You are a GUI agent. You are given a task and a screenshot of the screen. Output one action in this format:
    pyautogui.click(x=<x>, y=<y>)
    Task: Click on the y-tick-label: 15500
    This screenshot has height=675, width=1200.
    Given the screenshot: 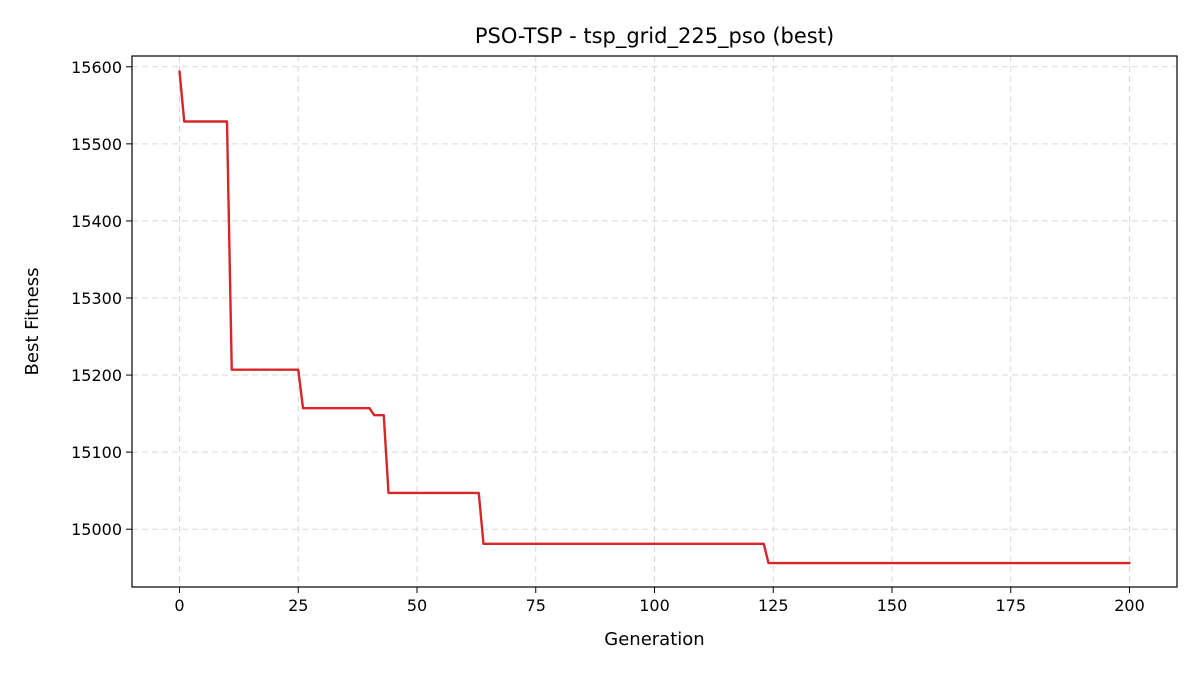 What is the action you would take?
    pyautogui.click(x=96, y=144)
    